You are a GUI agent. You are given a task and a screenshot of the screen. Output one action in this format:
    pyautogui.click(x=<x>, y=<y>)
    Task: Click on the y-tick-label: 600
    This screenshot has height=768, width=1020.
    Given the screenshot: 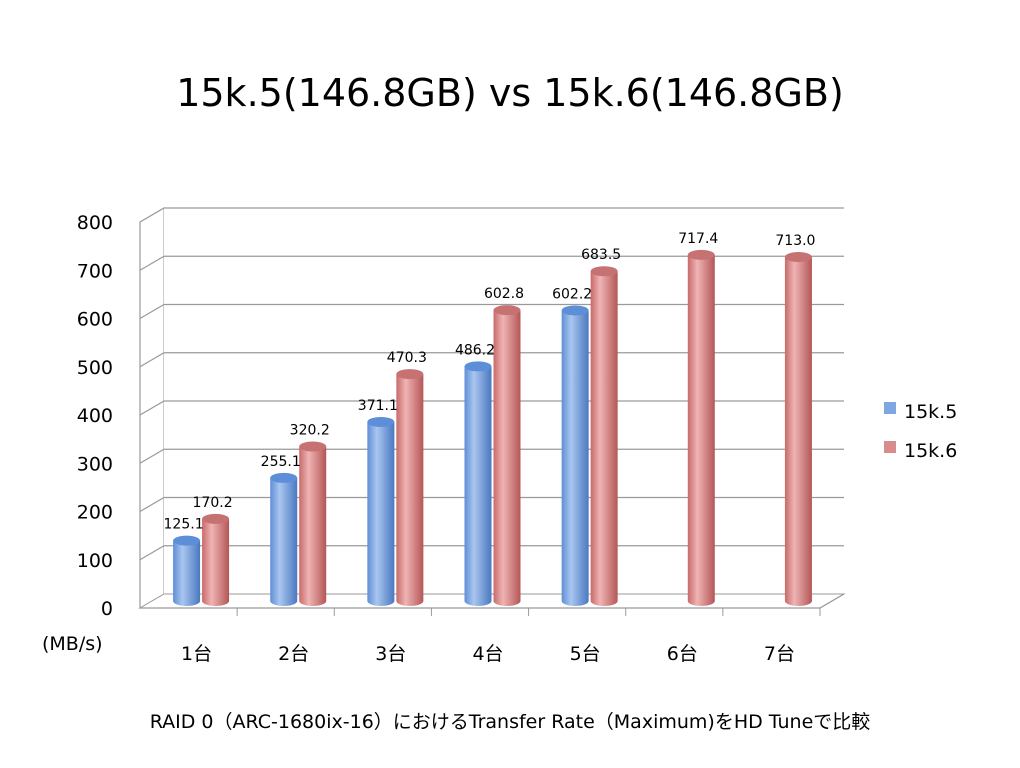 What is the action you would take?
    pyautogui.click(x=95, y=320)
    